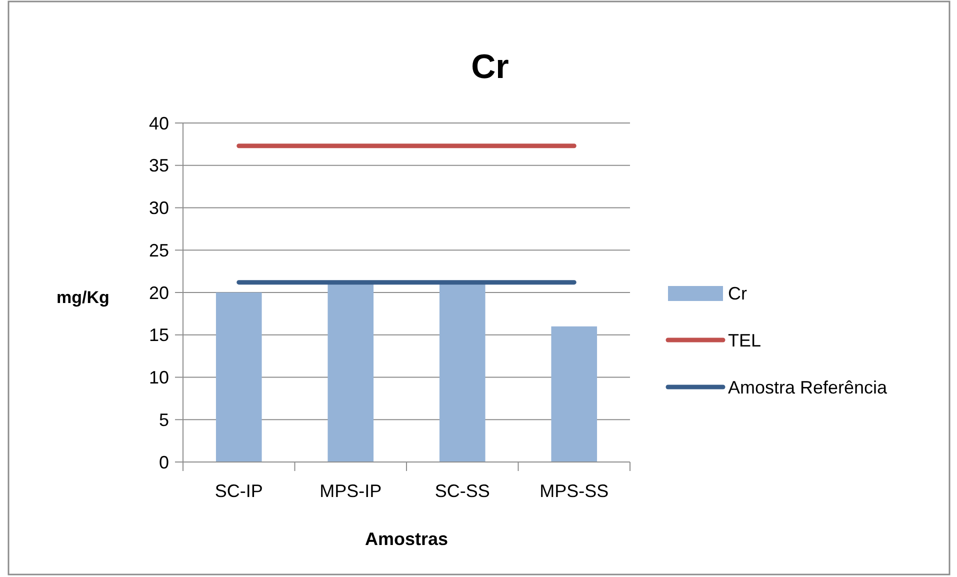 This screenshot has width=957, height=577. I want to click on y-tick-label: 25, so click(158, 250).